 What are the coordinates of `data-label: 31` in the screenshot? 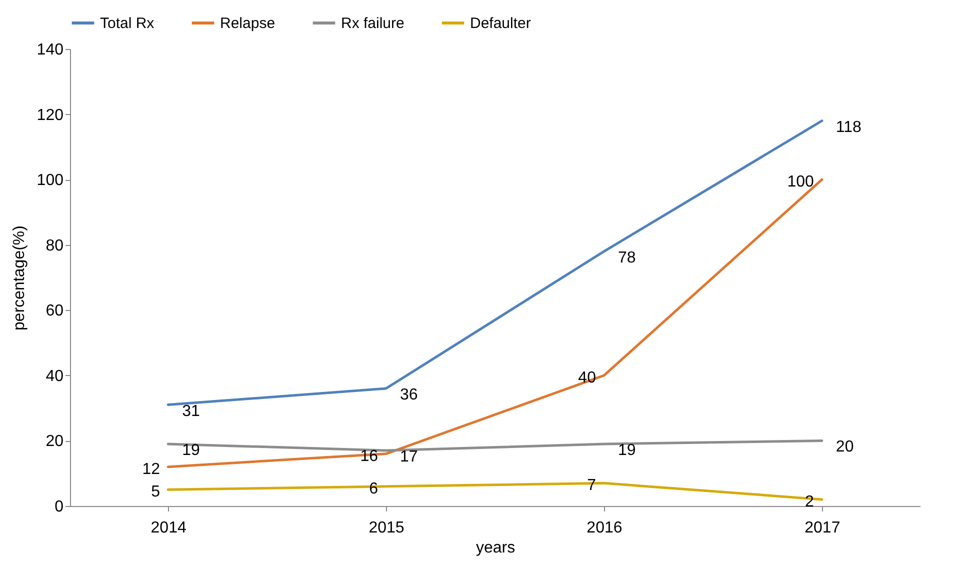 It's located at (191, 411).